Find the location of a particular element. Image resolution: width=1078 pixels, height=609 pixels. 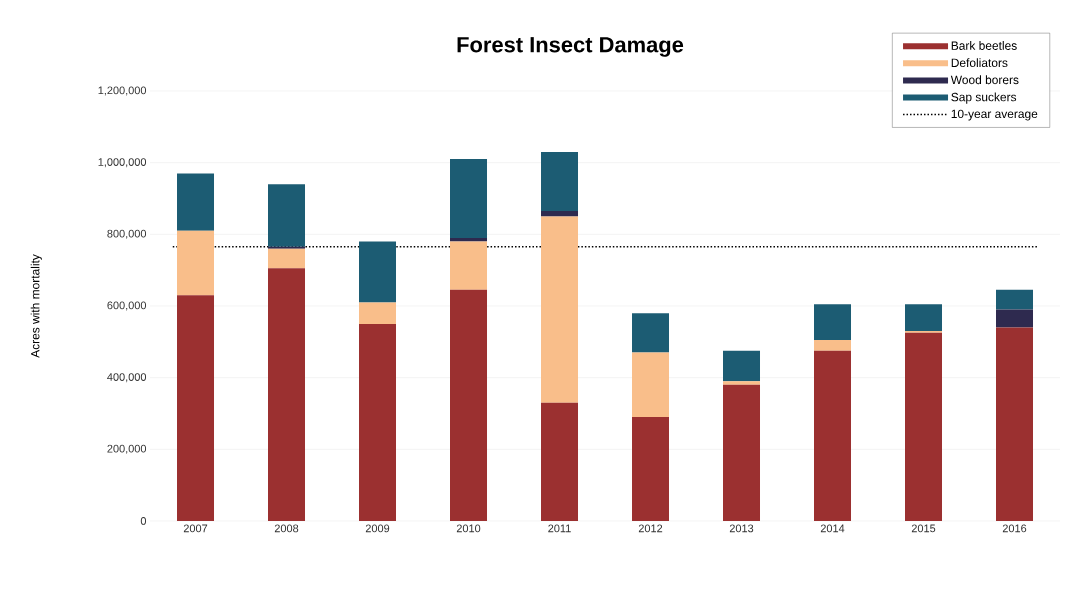

legend-label: Wood borers is located at coordinates (984, 80).